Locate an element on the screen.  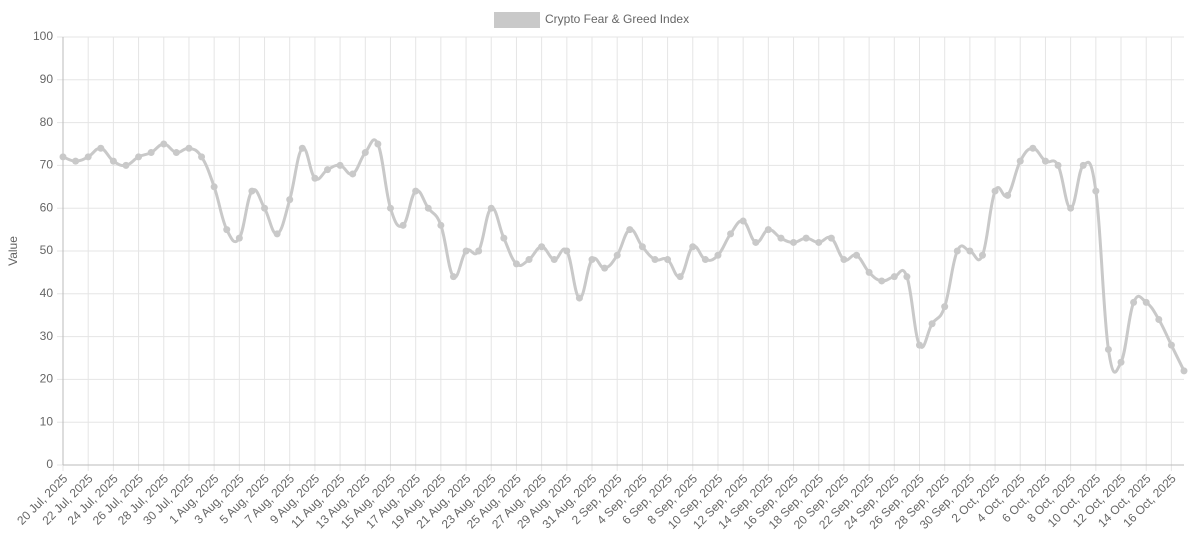
y-tick-label: 30 is located at coordinates (47, 336).